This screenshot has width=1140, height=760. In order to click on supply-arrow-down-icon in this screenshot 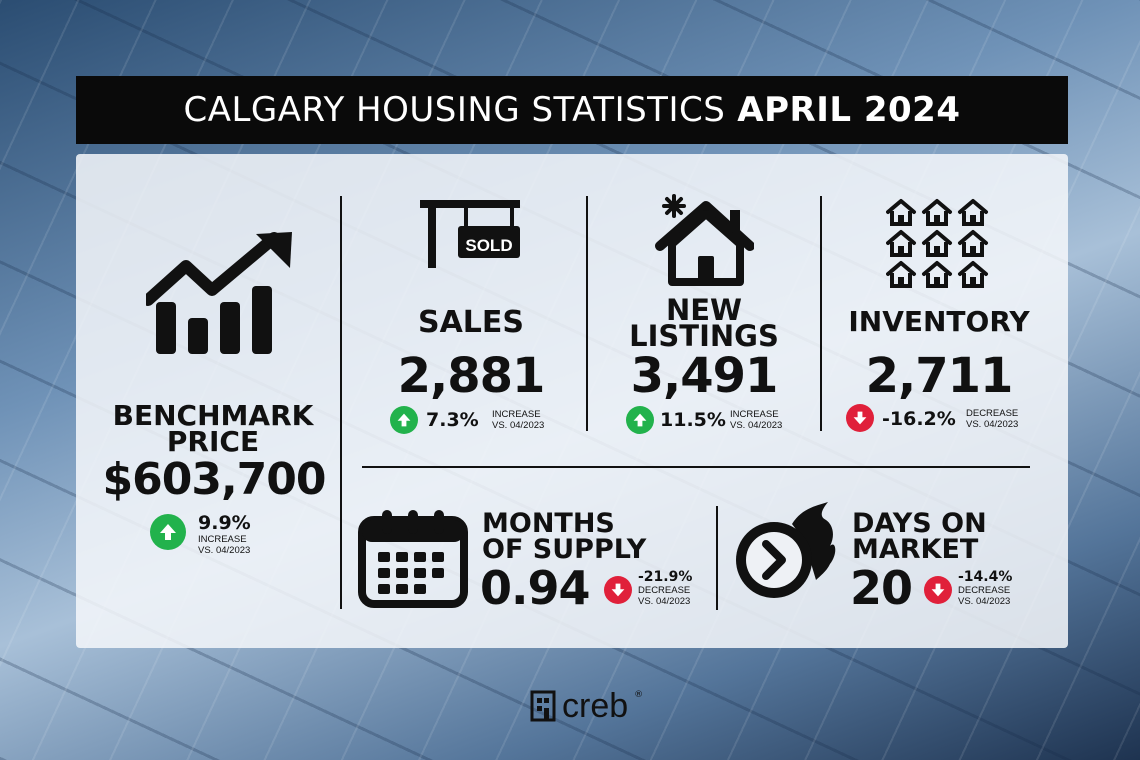, I will do `click(618, 590)`.